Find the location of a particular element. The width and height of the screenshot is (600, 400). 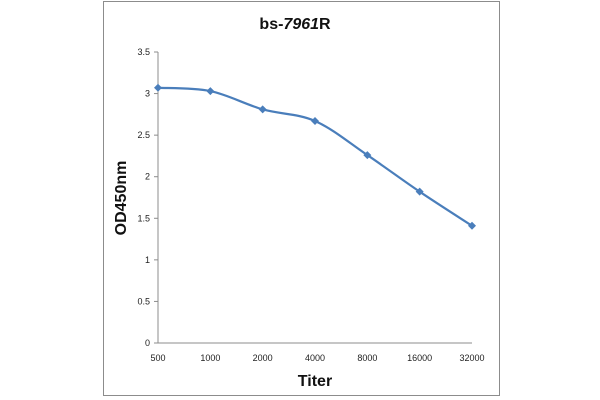

y-axis-title: OD450nm is located at coordinates (121, 198).